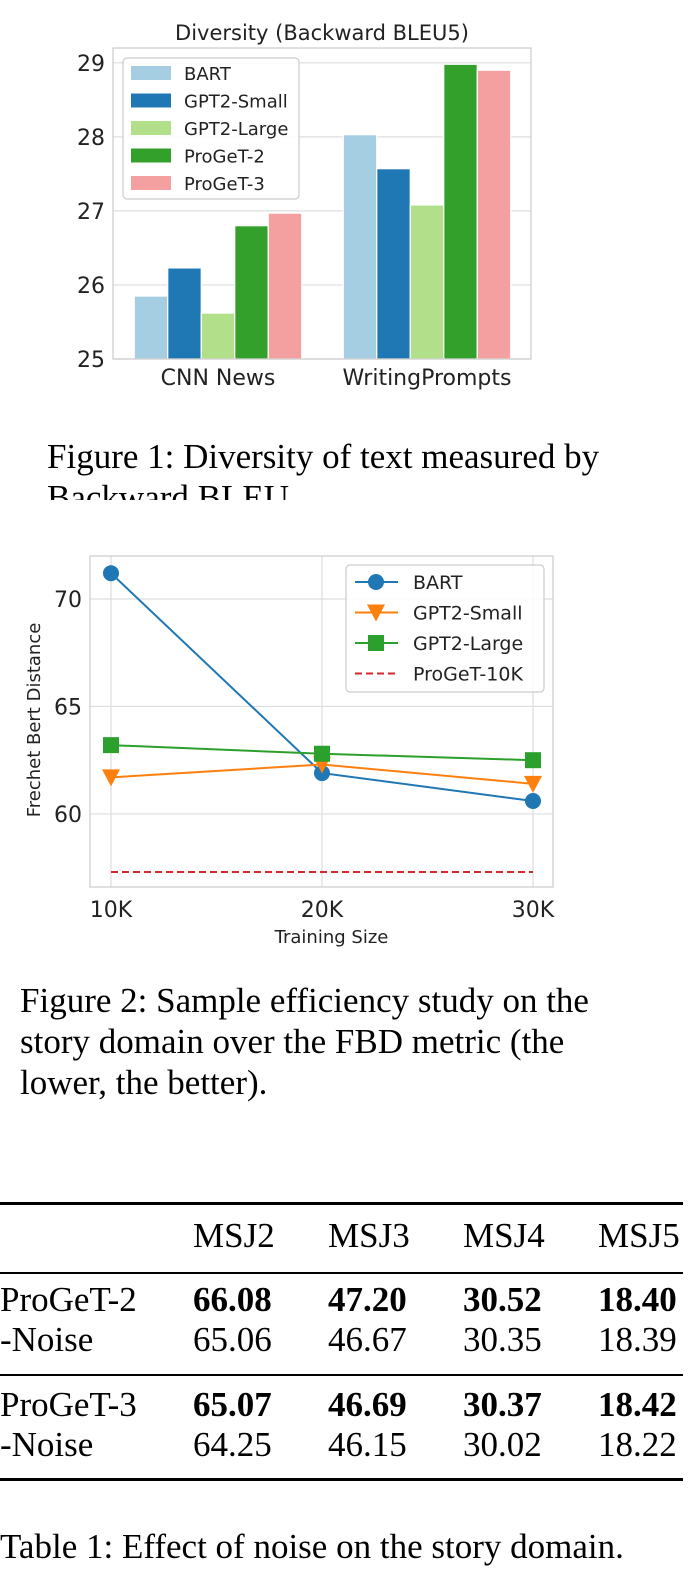  What do you see at coordinates (234, 1235) in the screenshot?
I see `table-header-cell: MSJ2` at bounding box center [234, 1235].